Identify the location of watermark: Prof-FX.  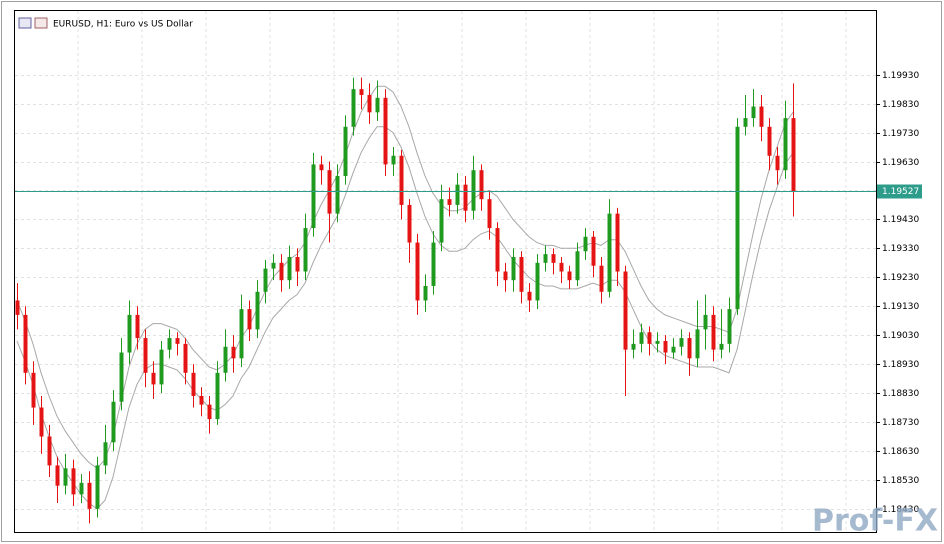
(875, 521).